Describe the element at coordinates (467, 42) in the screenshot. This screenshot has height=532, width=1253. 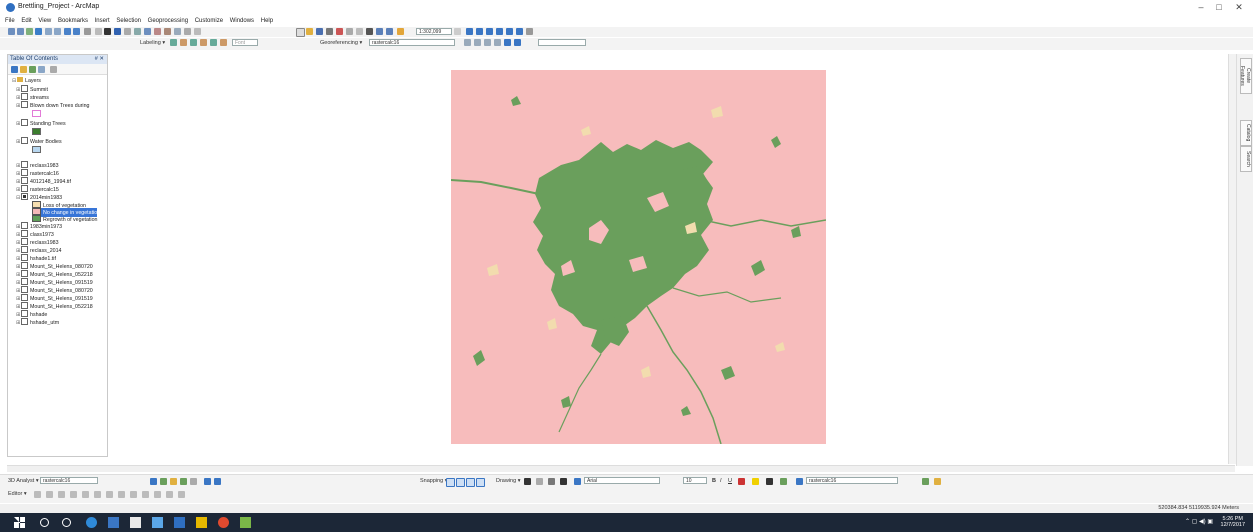
I see `georef-rotate-icon` at that location.